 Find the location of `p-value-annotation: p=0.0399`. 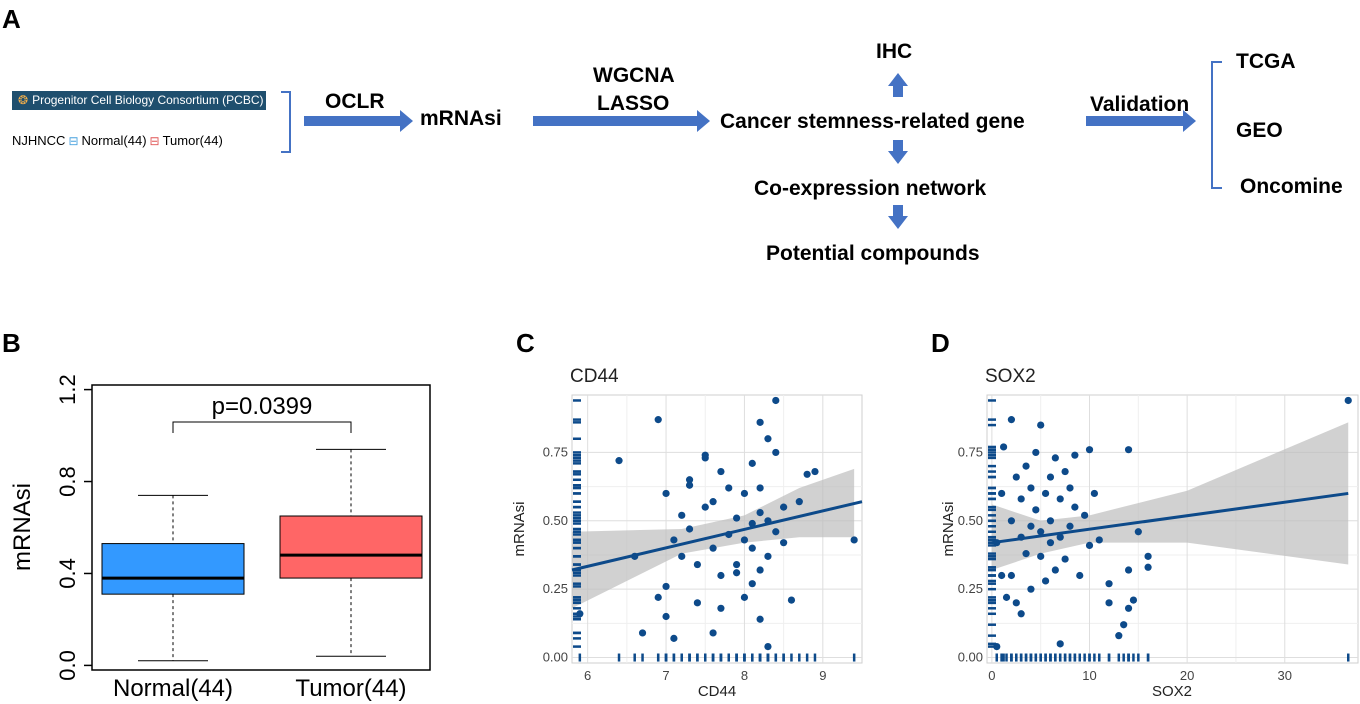

p-value-annotation: p=0.0399 is located at coordinates (262, 406).